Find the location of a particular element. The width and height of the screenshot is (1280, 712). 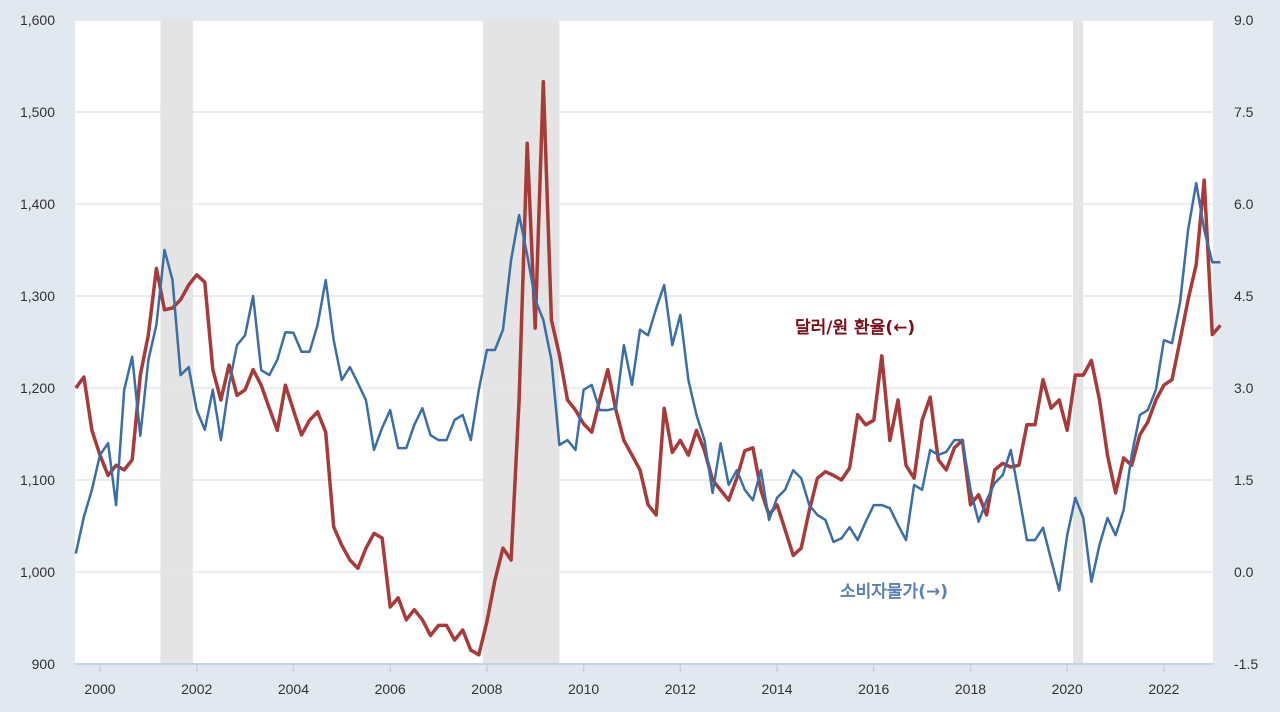

x-tick-label: 2006 is located at coordinates (390, 689).